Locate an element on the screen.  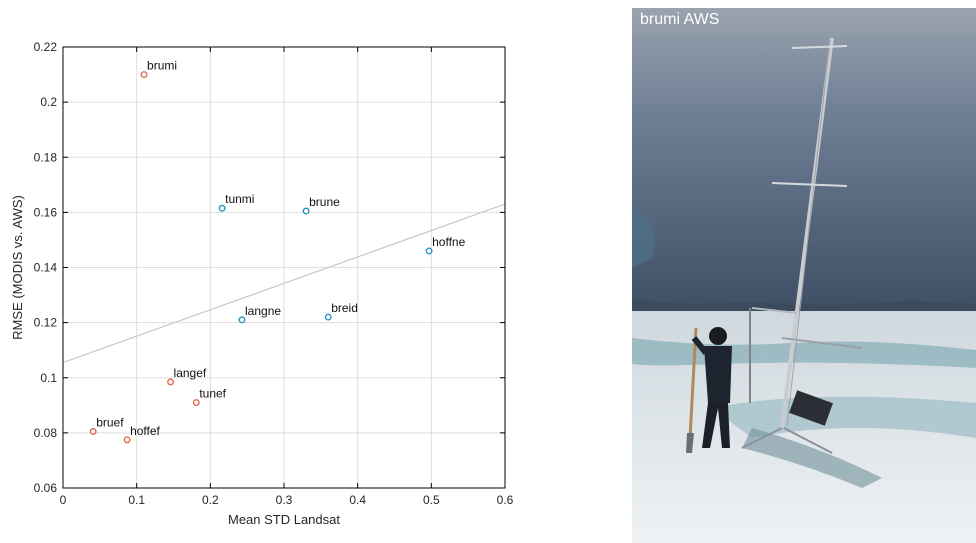
sensor-arm-mid is located at coordinates (809, 184).